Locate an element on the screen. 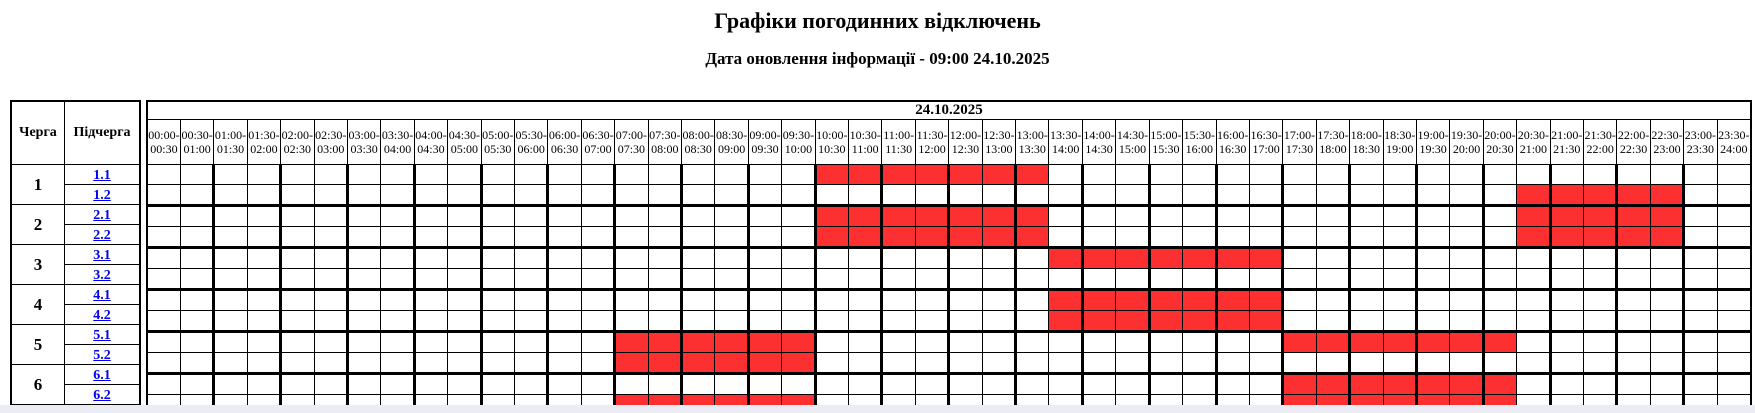  time-slot-header: 18:30- 19:00 is located at coordinates (1399, 142).